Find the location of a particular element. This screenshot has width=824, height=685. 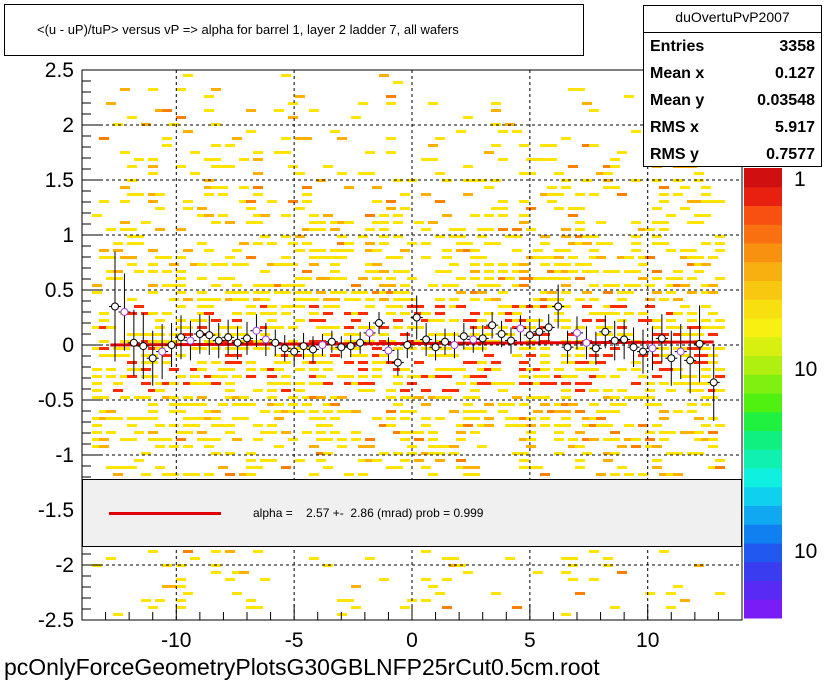

x-tick-label: 0 is located at coordinates (412, 640).